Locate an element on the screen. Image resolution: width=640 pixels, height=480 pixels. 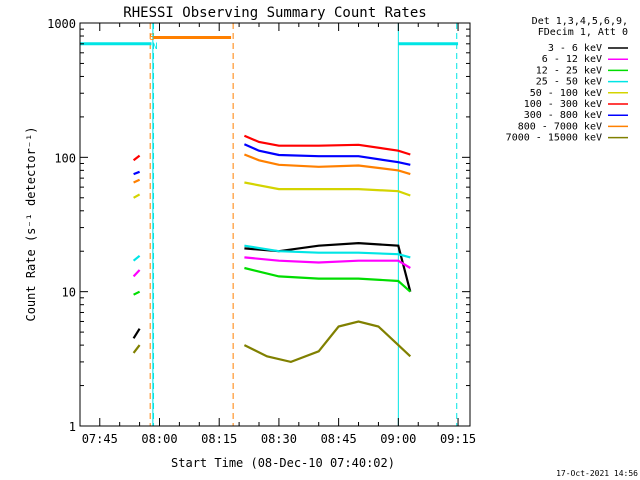
x-tick-label: 08:45 is located at coordinates (339, 439).